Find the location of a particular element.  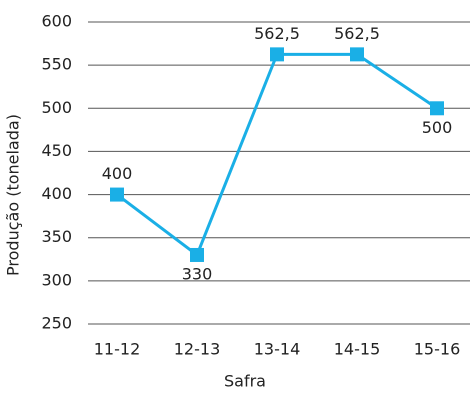

y-tick-label: 500 is located at coordinates (56, 107).